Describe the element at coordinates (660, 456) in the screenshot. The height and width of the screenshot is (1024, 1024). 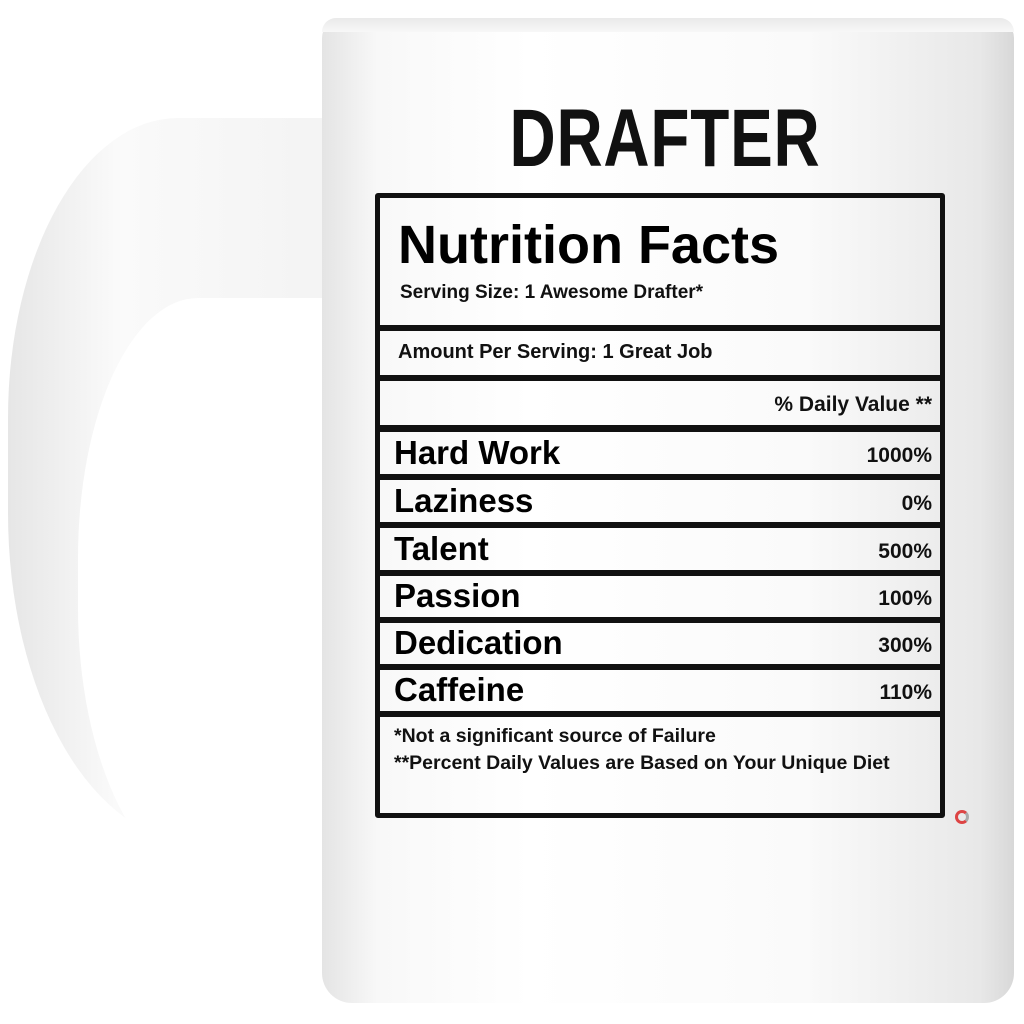
I see `nutrient-row: Hard Work 1000%` at that location.